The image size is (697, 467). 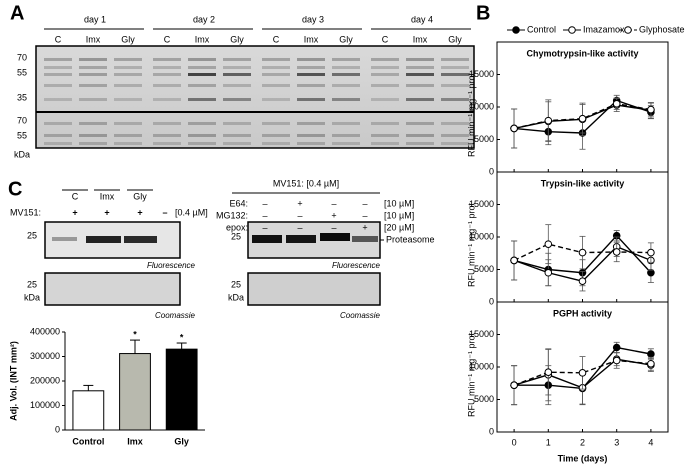 What do you see at coordinates (583, 183) in the screenshot?
I see `chart-title: Trypsin-like activity` at bounding box center [583, 183].